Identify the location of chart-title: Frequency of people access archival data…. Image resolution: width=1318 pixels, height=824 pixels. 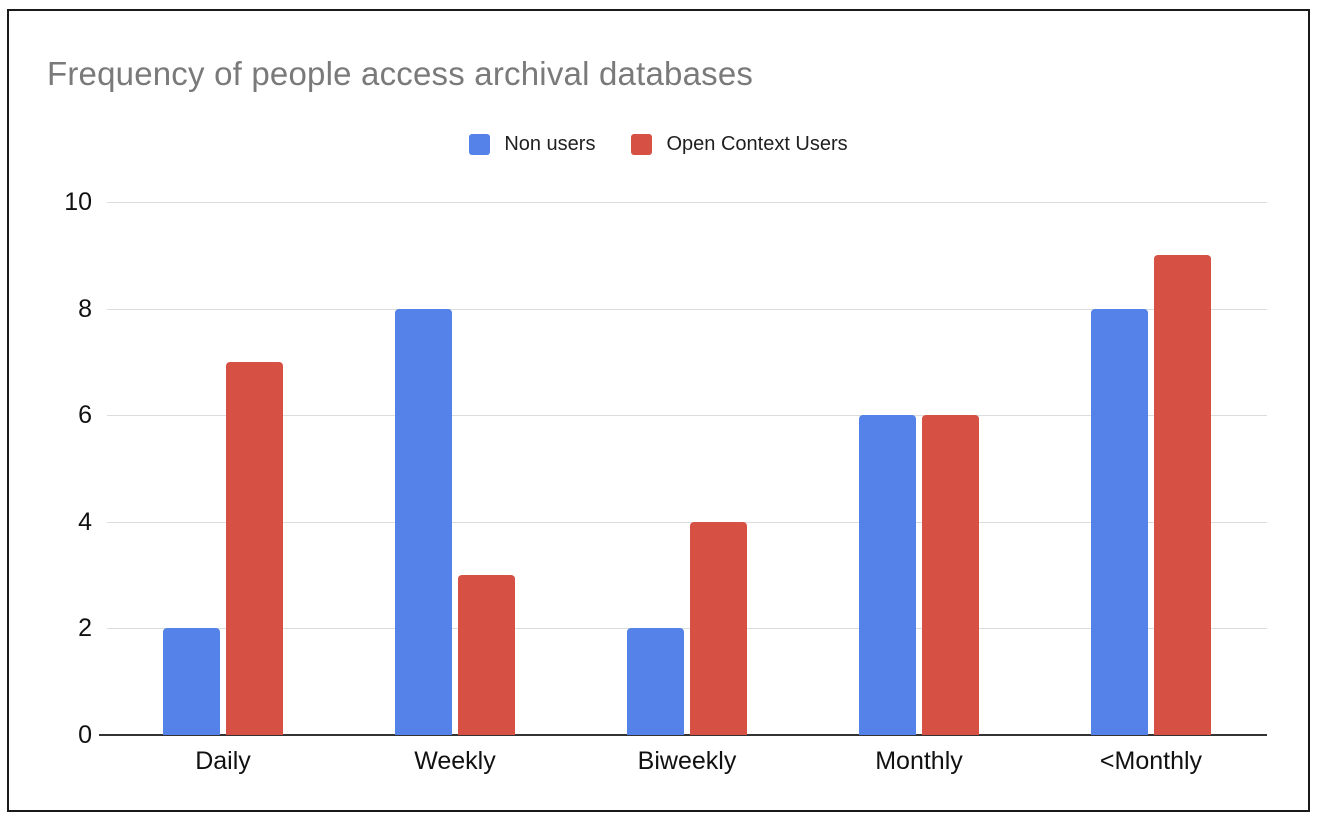
(400, 73).